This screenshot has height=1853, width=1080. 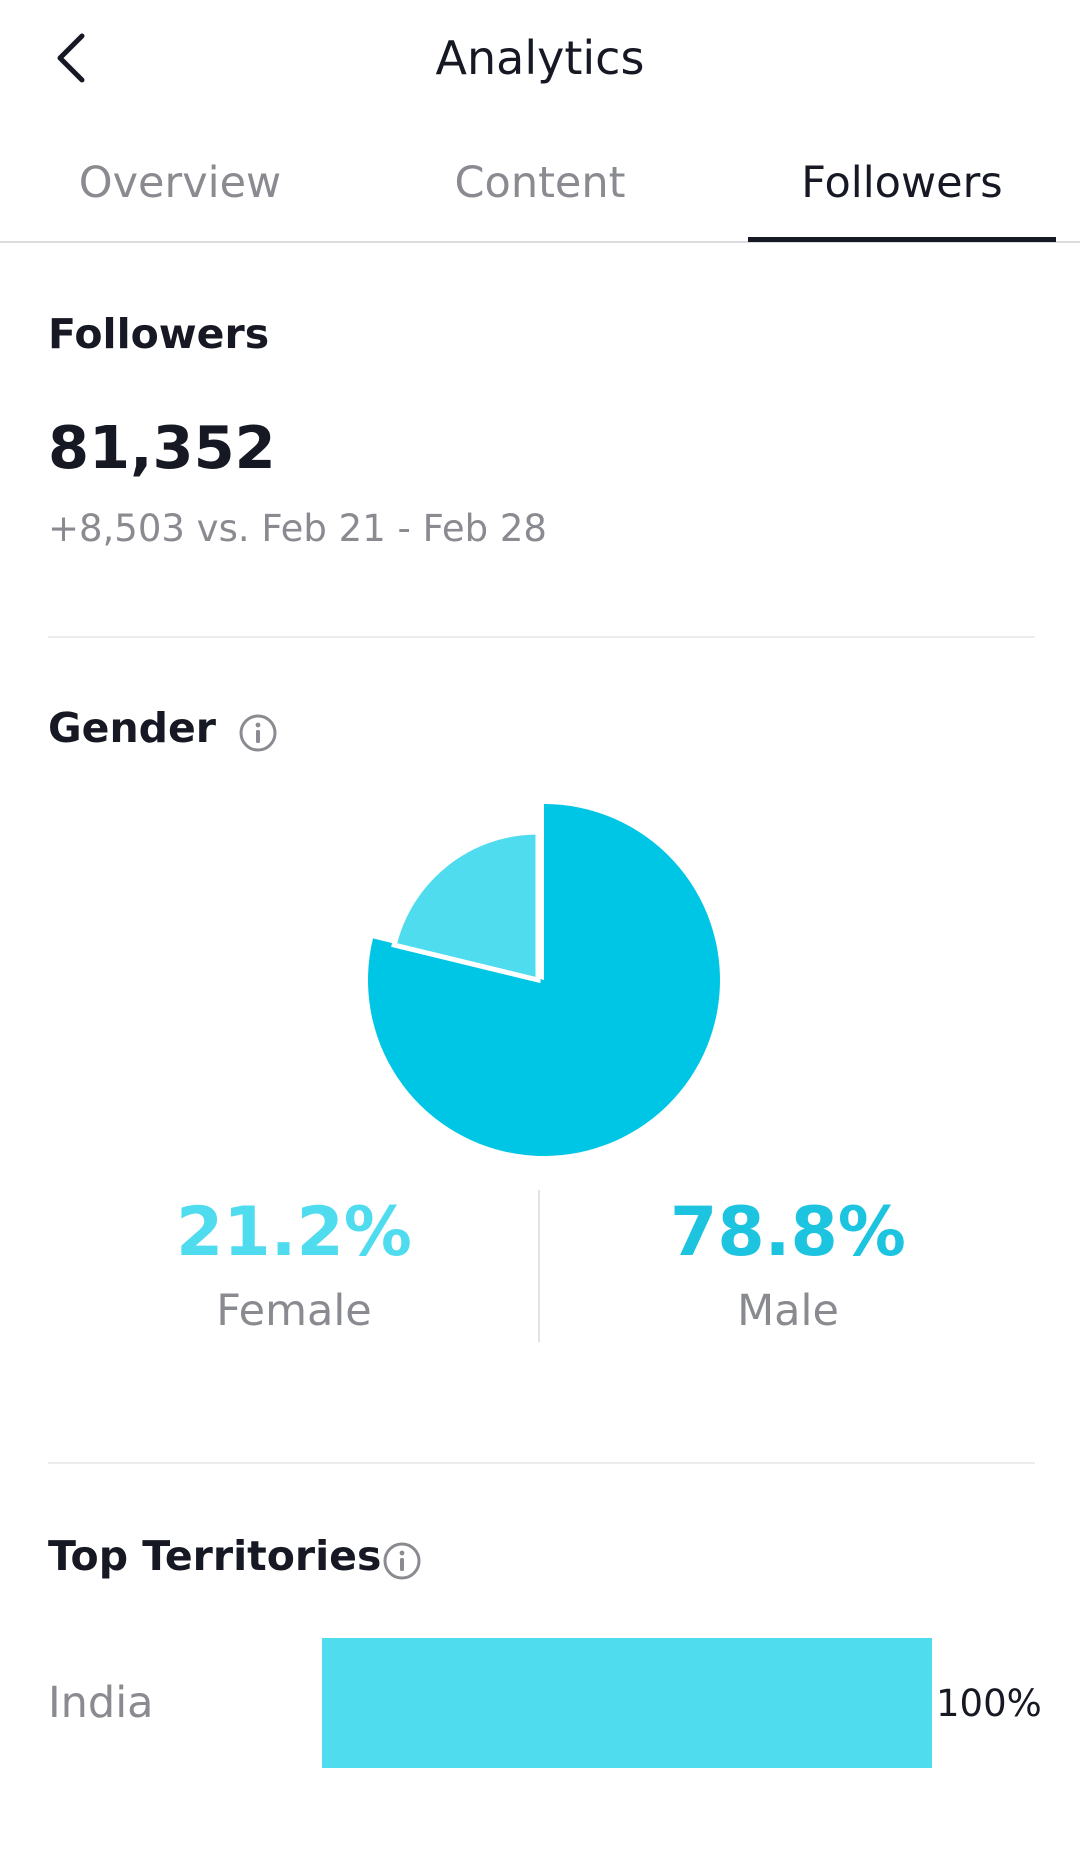 I want to click on gender-section-title: Gender, so click(x=132, y=728).